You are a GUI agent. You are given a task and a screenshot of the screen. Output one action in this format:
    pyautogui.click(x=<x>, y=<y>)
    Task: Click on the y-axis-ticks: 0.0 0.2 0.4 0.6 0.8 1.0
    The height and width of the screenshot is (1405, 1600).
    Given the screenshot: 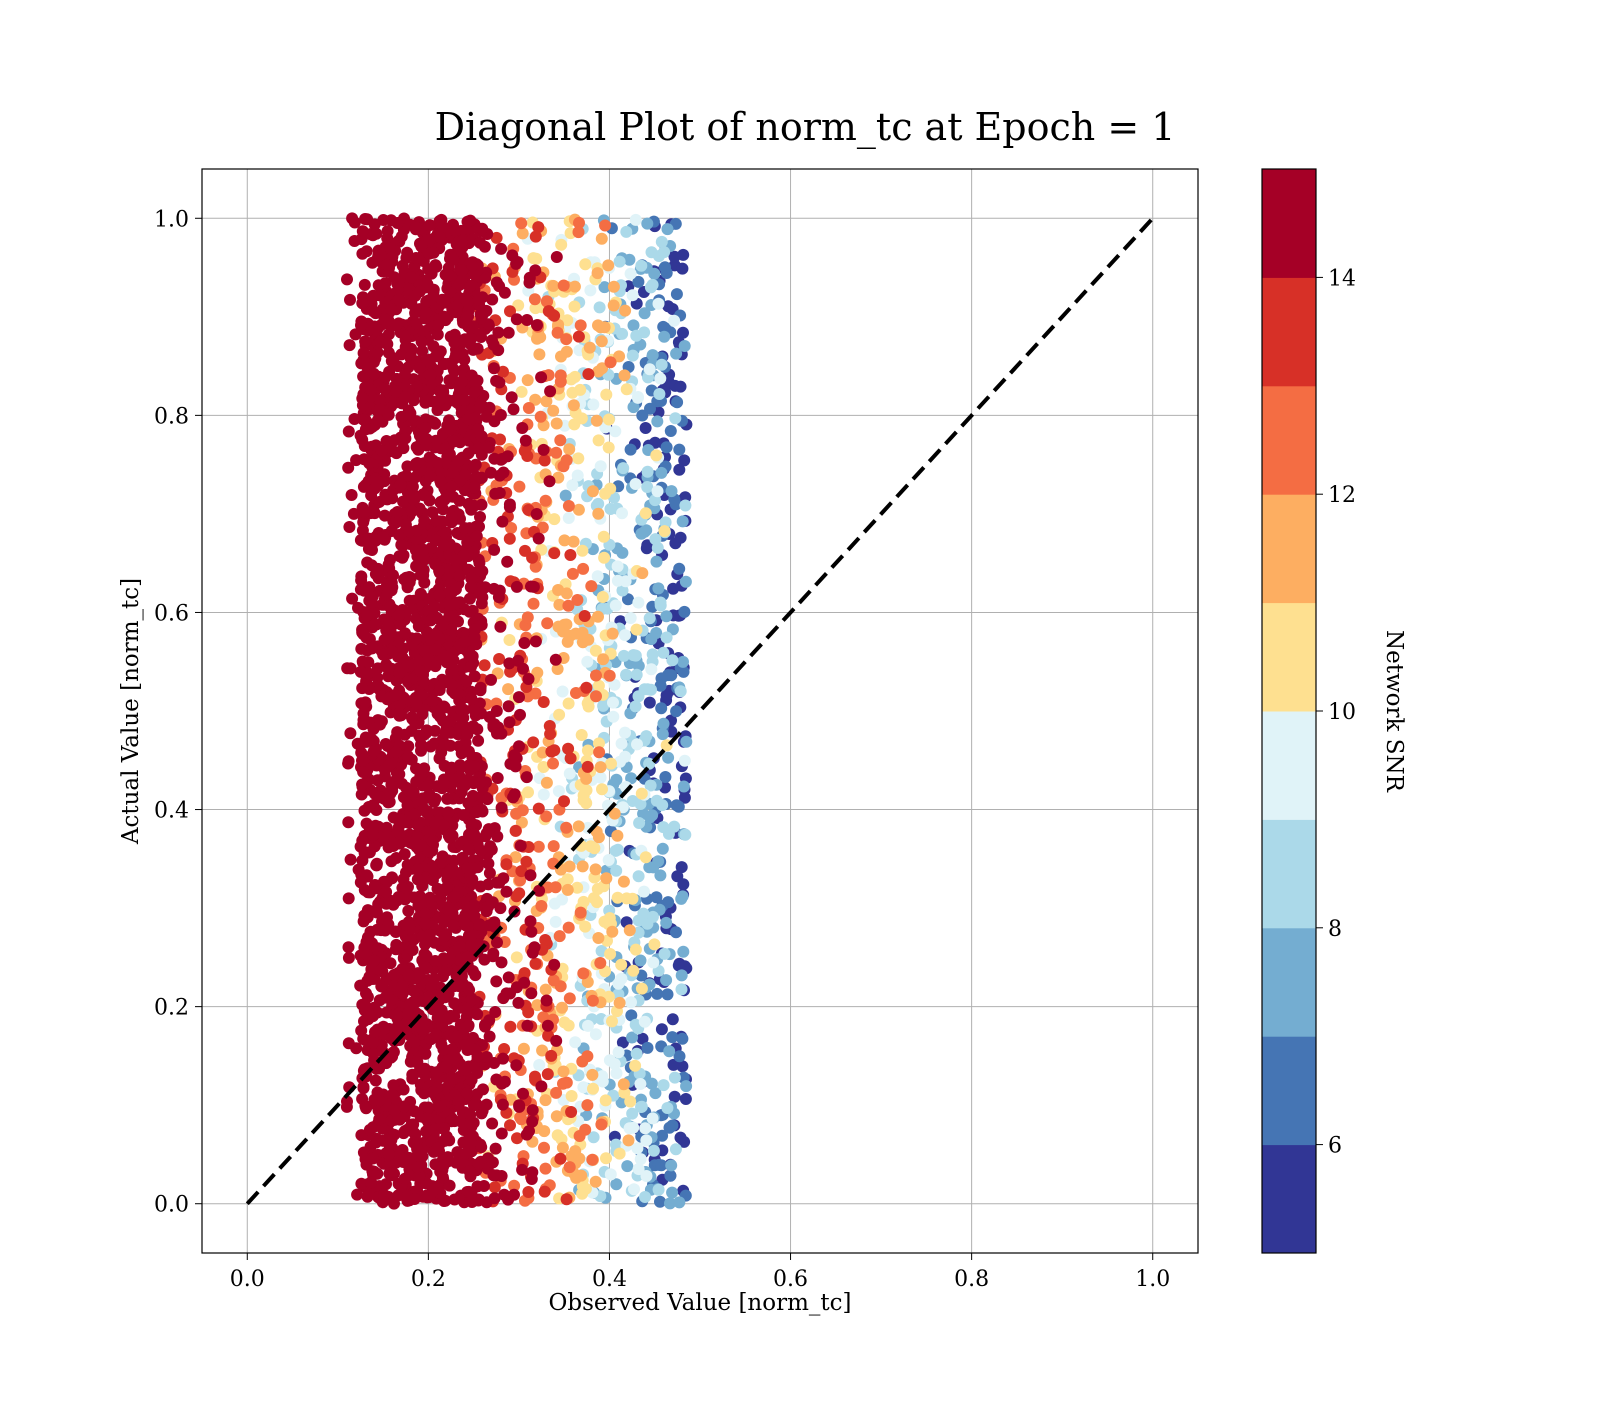 What is the action you would take?
    pyautogui.click(x=178, y=712)
    